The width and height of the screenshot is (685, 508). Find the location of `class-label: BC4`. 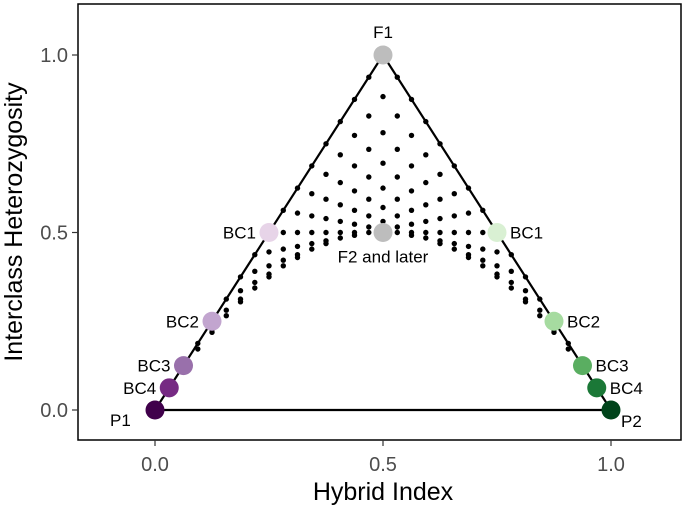

class-label: BC4 is located at coordinates (139, 388).